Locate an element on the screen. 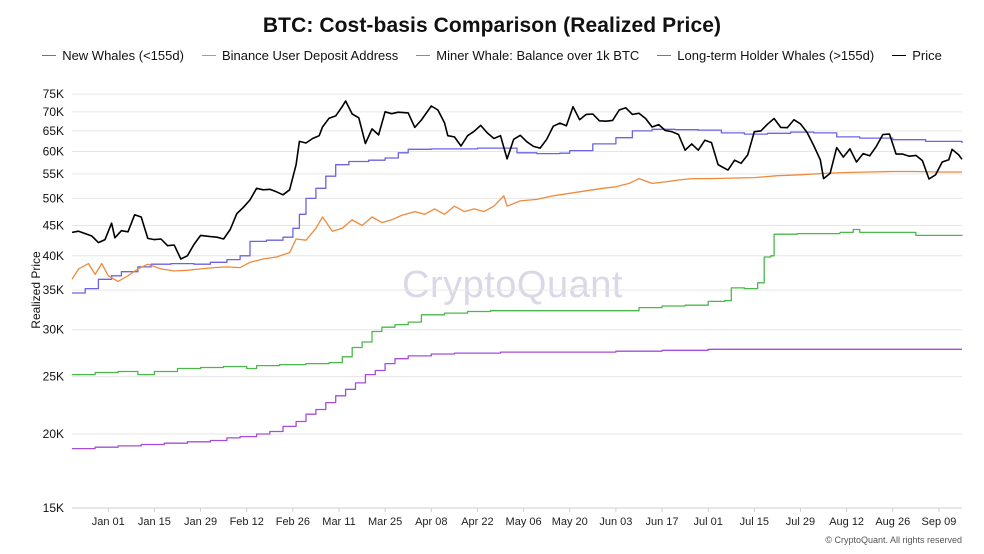 This screenshot has width=984, height=554. x-tick-label: Jan 01 is located at coordinates (108, 522).